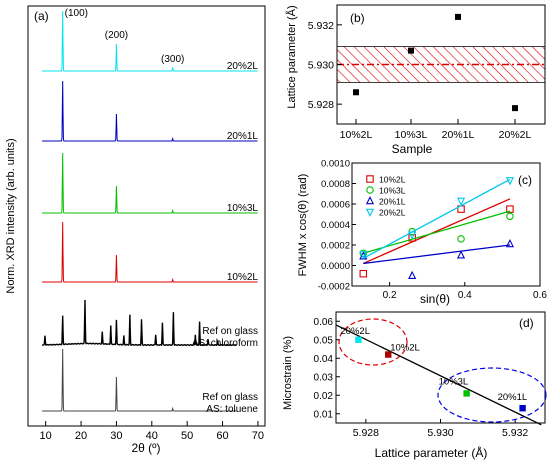 The image size is (550, 463). I want to click on panel-a-ylabel: Norm. XRD intensity (arb. units), so click(11, 215).